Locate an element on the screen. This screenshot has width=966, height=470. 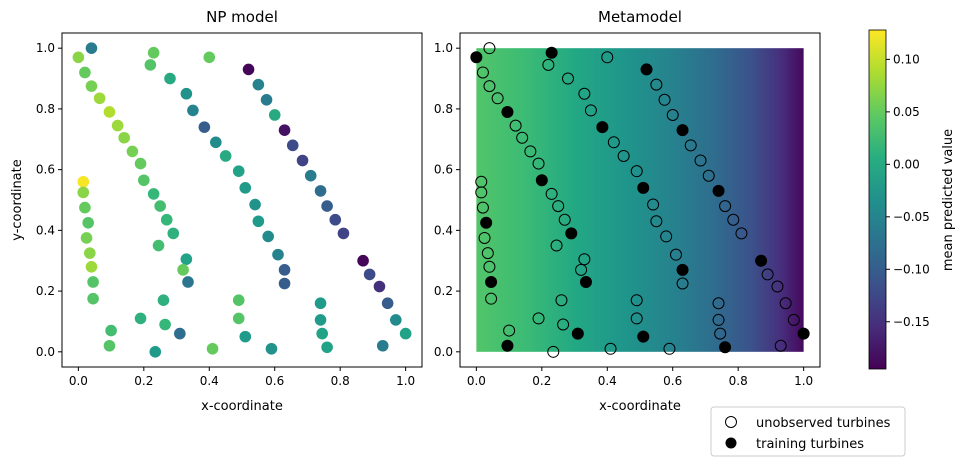
colorbar-tick-label: −0.05 is located at coordinates (911, 217).